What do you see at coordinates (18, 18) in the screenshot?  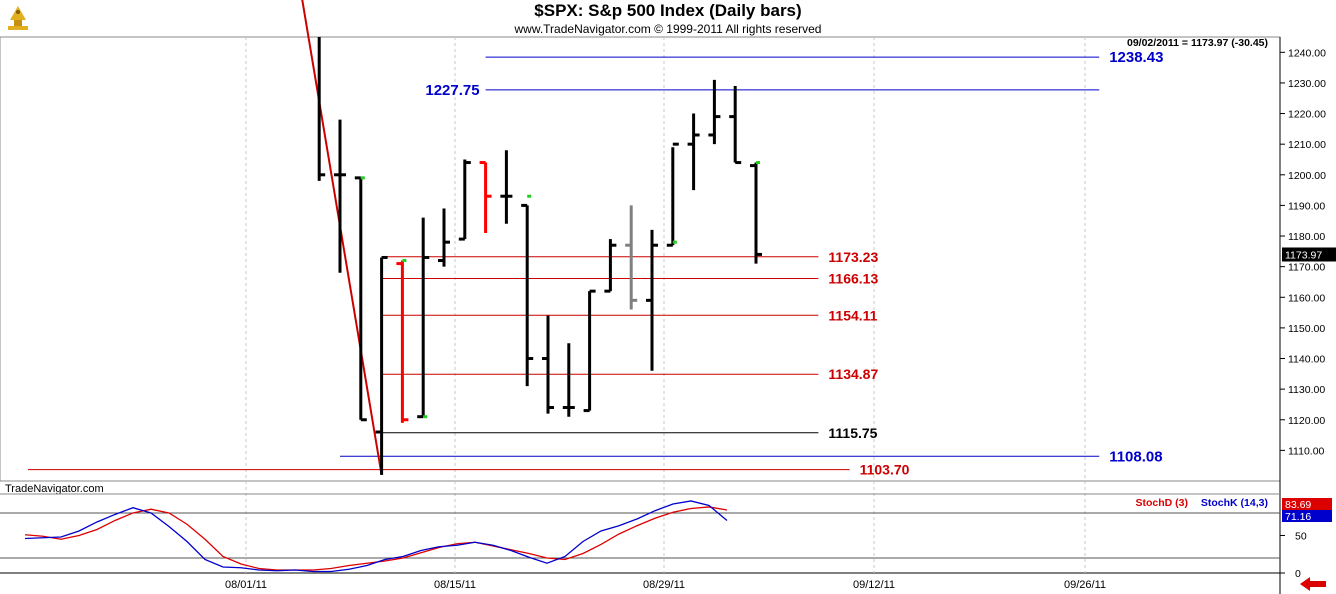 I see `tradenavigator-logo-icon` at bounding box center [18, 18].